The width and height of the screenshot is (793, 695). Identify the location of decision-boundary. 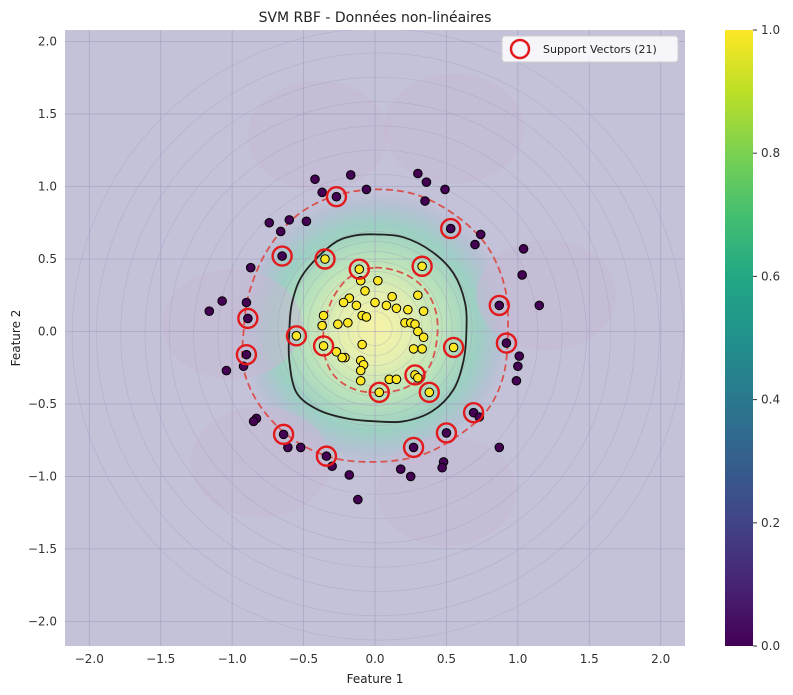
(377, 328).